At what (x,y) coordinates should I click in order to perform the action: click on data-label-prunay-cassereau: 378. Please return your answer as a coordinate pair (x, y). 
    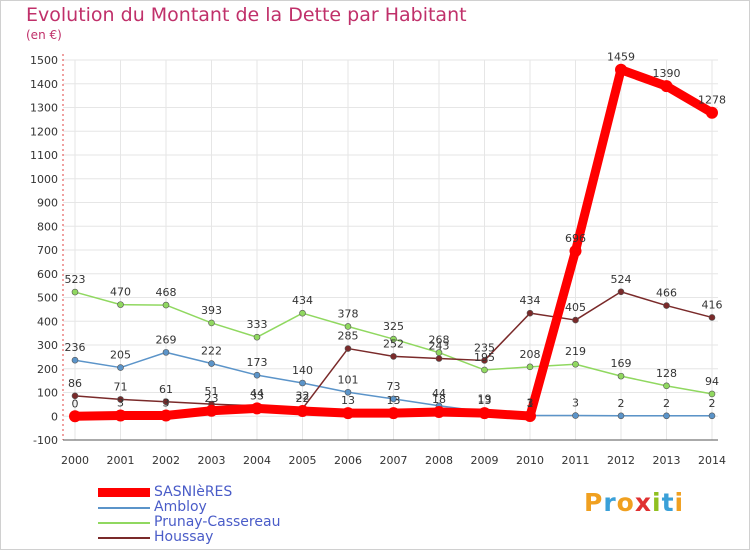
    Looking at the image, I should click on (348, 313).